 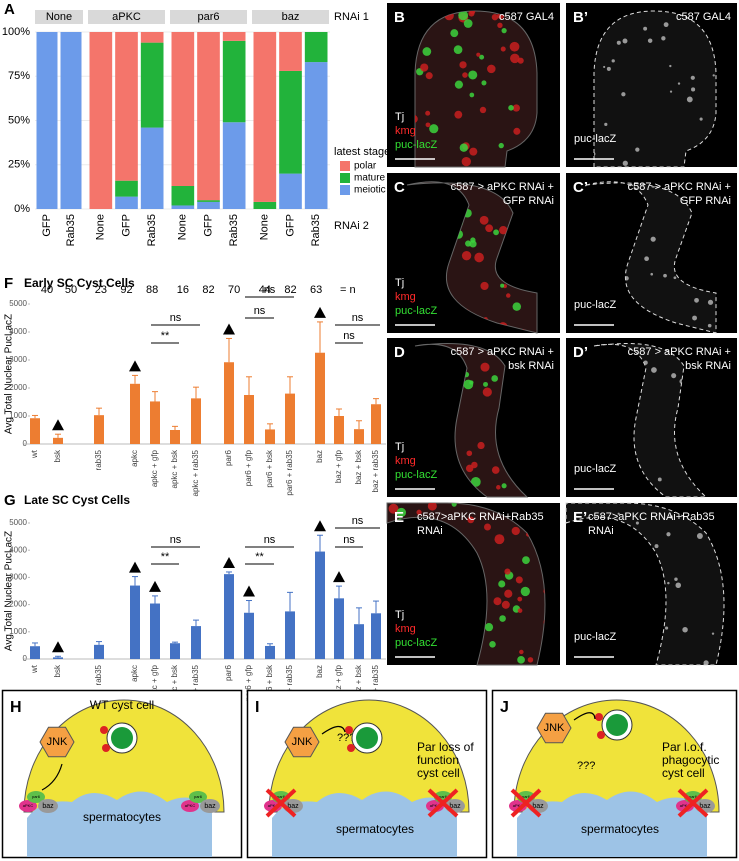 I want to click on panel-letter: B’, so click(x=580, y=17).